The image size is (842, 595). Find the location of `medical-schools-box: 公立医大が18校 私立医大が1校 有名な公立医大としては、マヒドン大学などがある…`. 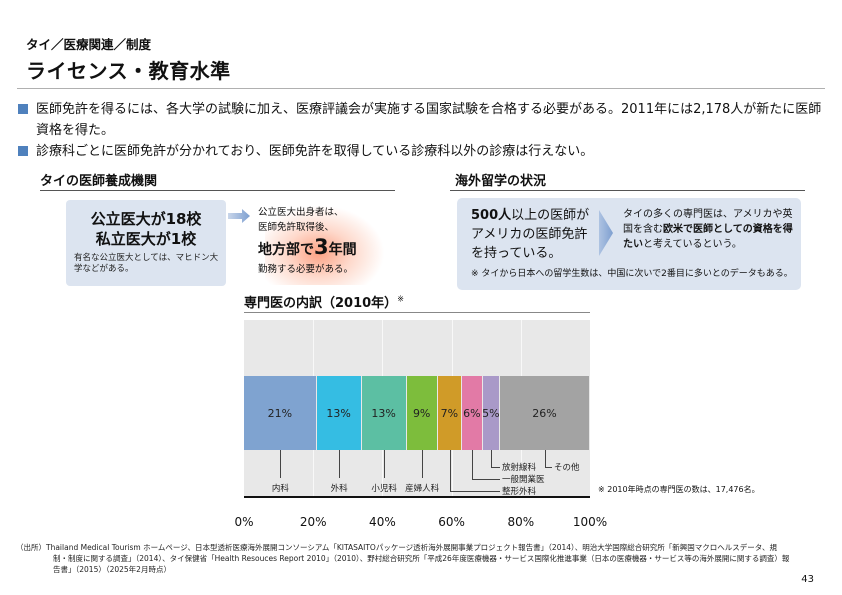

medical-schools-box: 公立医大が18校 私立医大が1校 有名な公立医大としては、マヒドン大学などがある… is located at coordinates (146, 243).